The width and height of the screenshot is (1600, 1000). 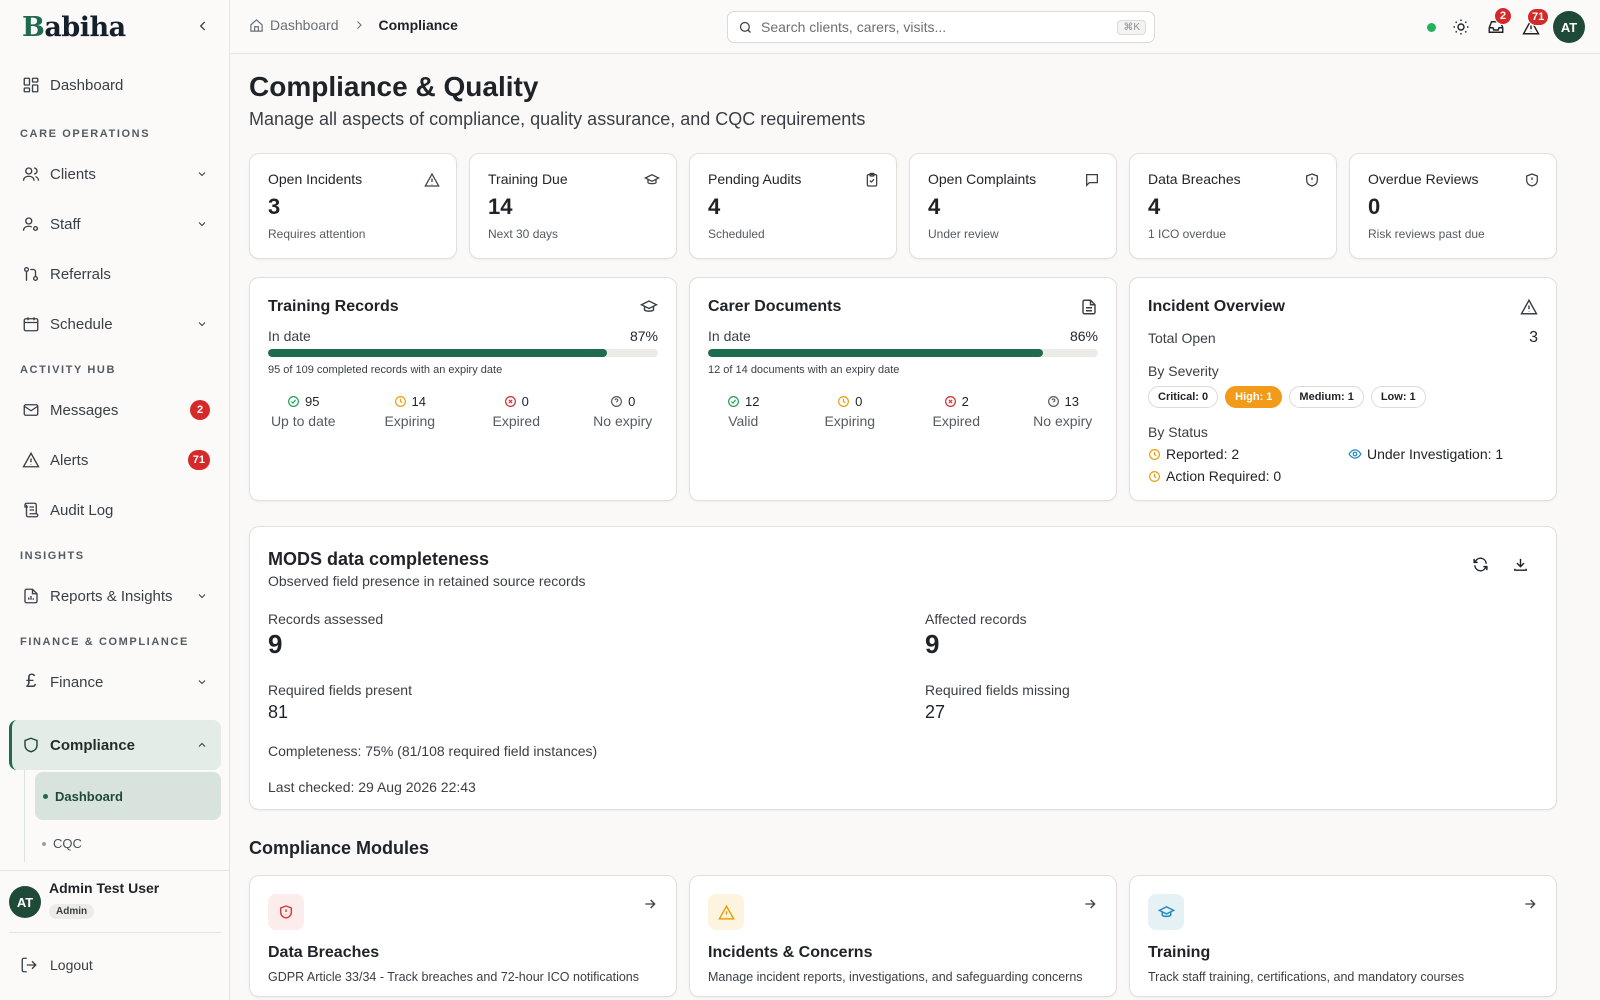 I want to click on records-assessed-value: 9, so click(x=275, y=644).